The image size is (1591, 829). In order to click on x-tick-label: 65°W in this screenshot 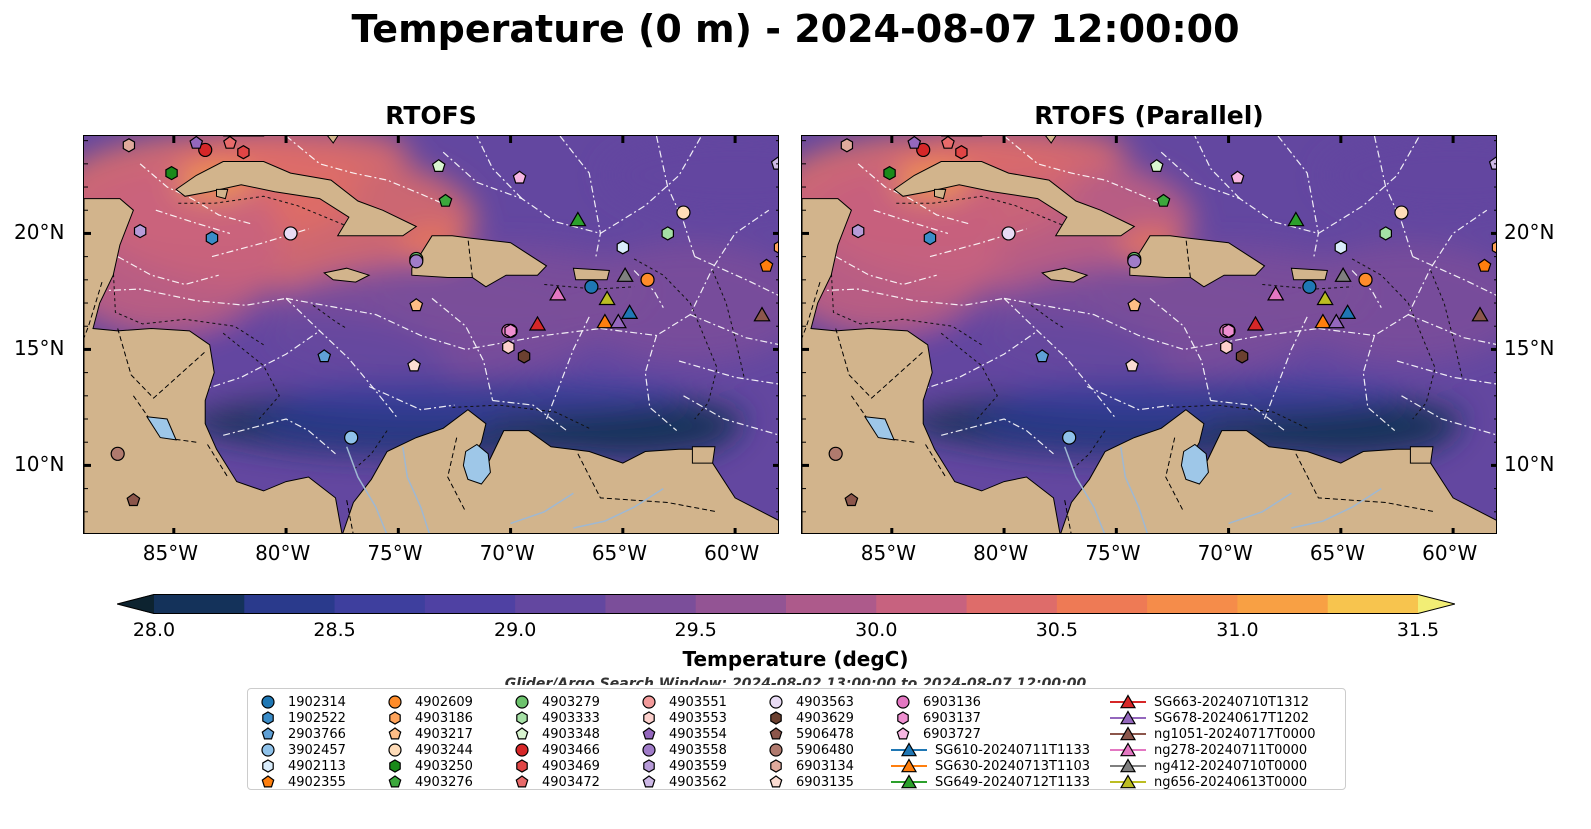, I will do `click(619, 553)`.